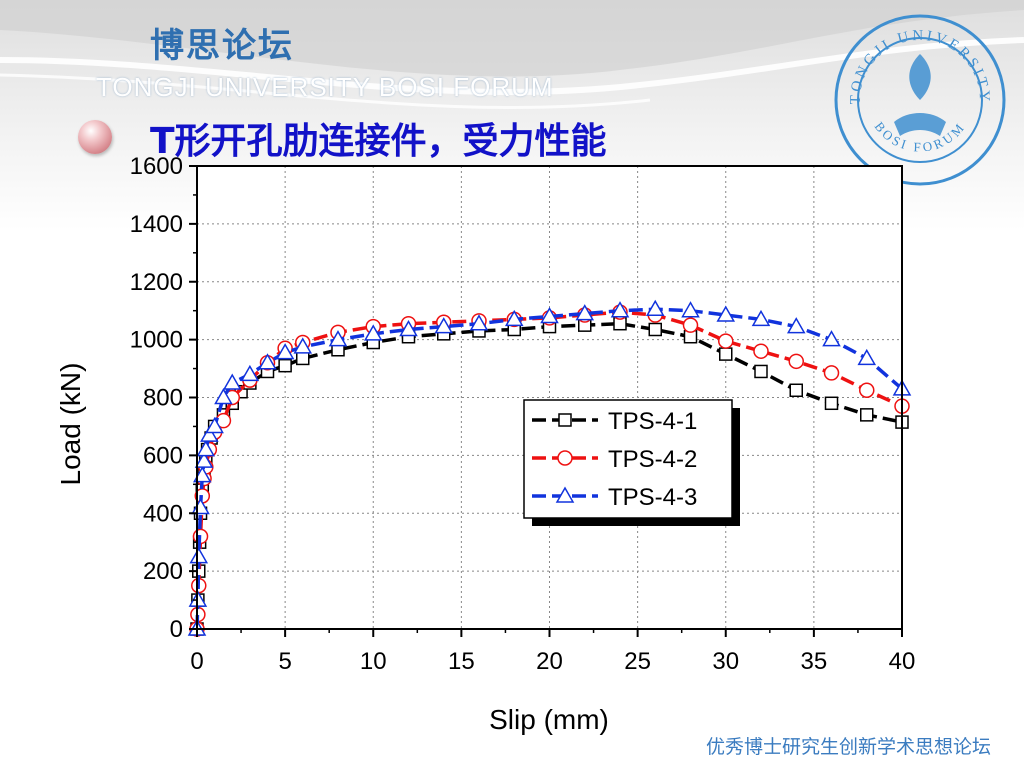  What do you see at coordinates (920, 100) in the screenshot?
I see `university-logo: TONGJI UNIVERSITY BOSI FORUM` at bounding box center [920, 100].